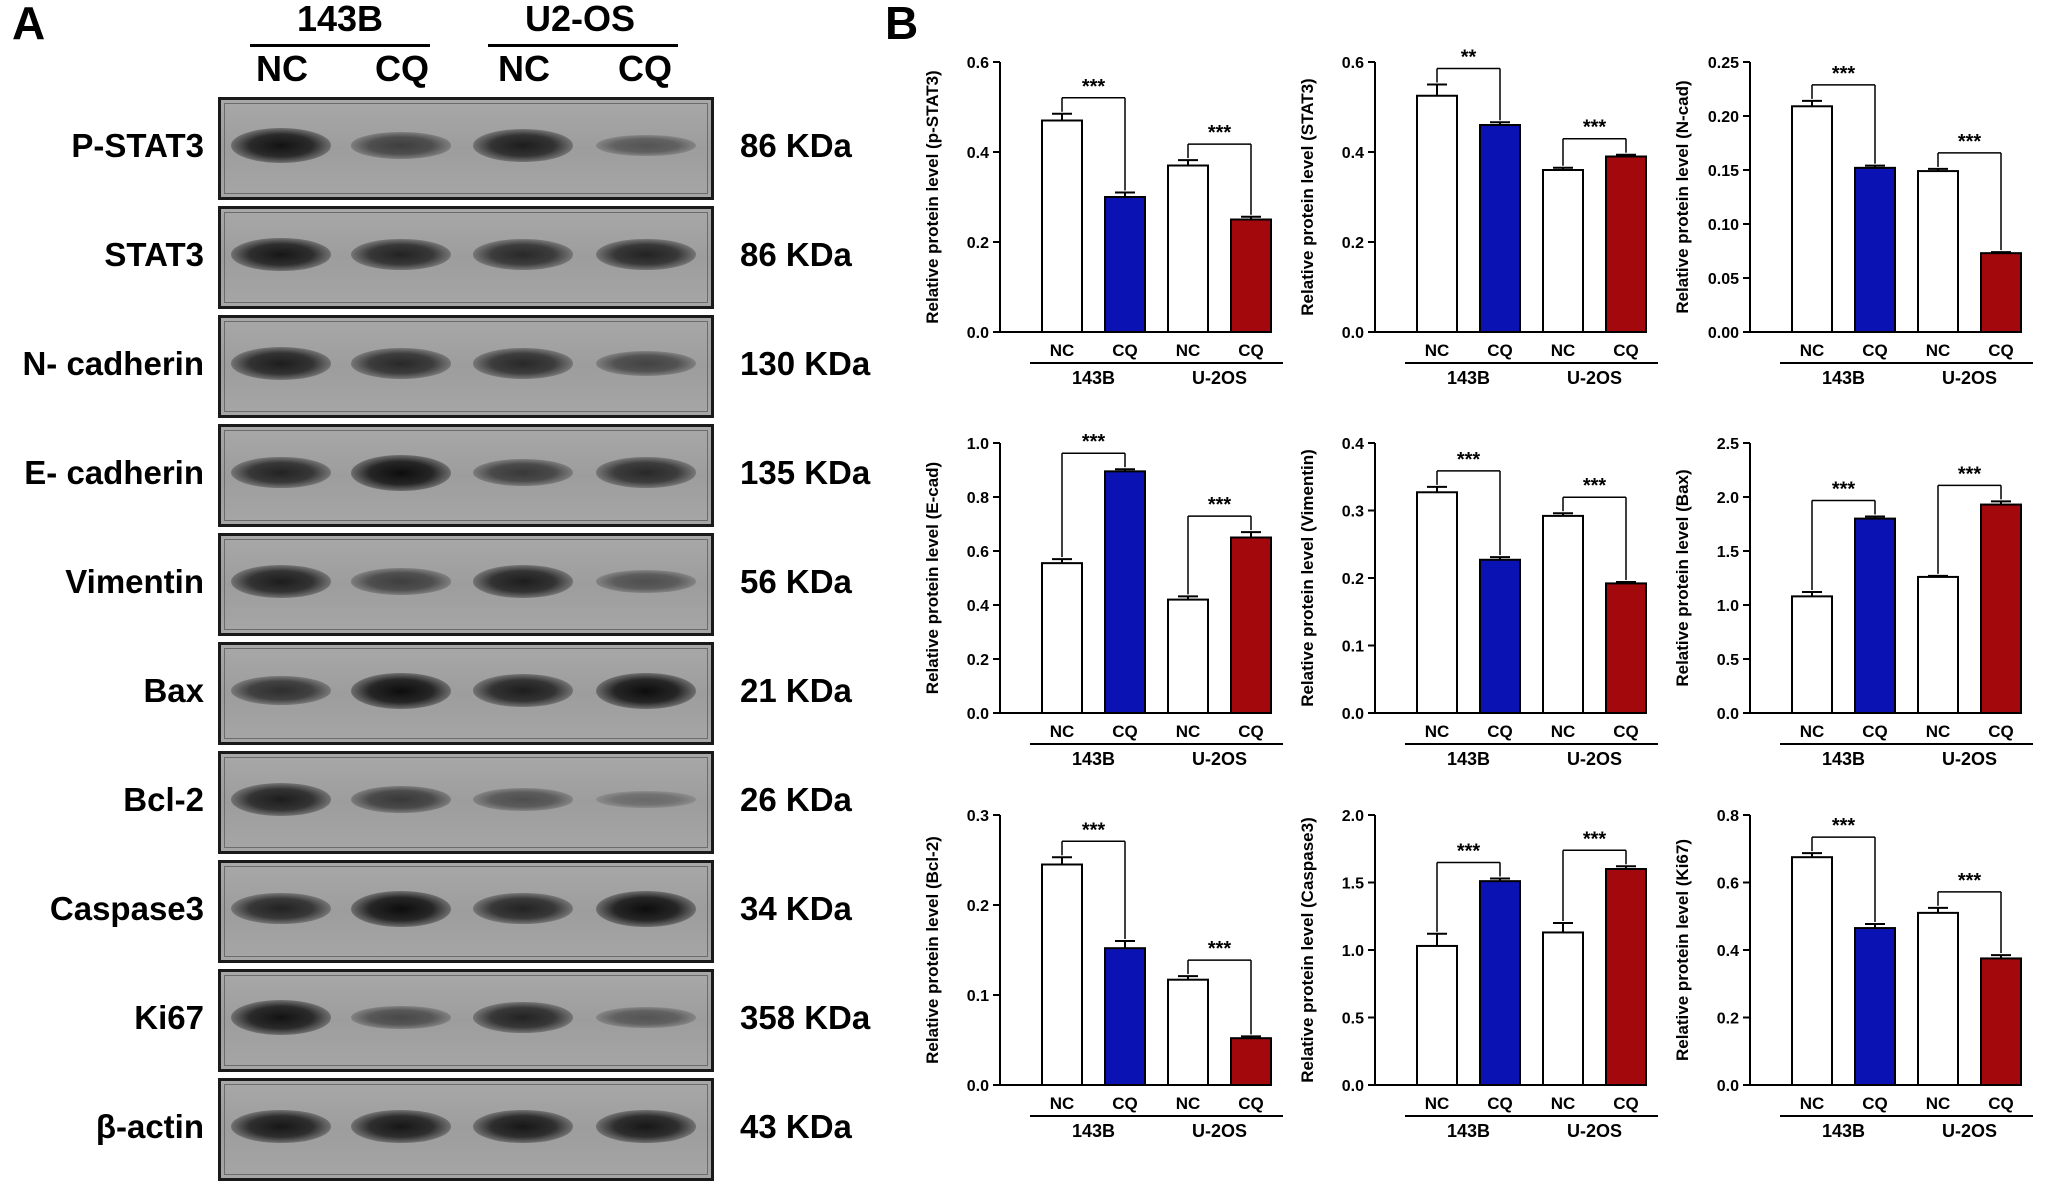 The height and width of the screenshot is (1193, 2050). What do you see at coordinates (1723, 171) in the screenshot?
I see `y-tick-label: 0.15` at bounding box center [1723, 171].